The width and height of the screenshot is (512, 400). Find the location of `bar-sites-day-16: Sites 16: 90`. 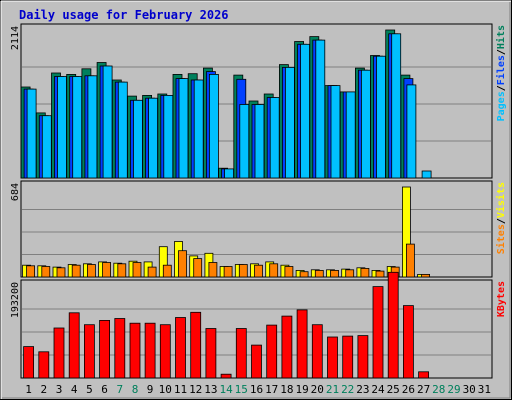

bar-sites-day-16: Sites 16: 90 is located at coordinates (258, 271).